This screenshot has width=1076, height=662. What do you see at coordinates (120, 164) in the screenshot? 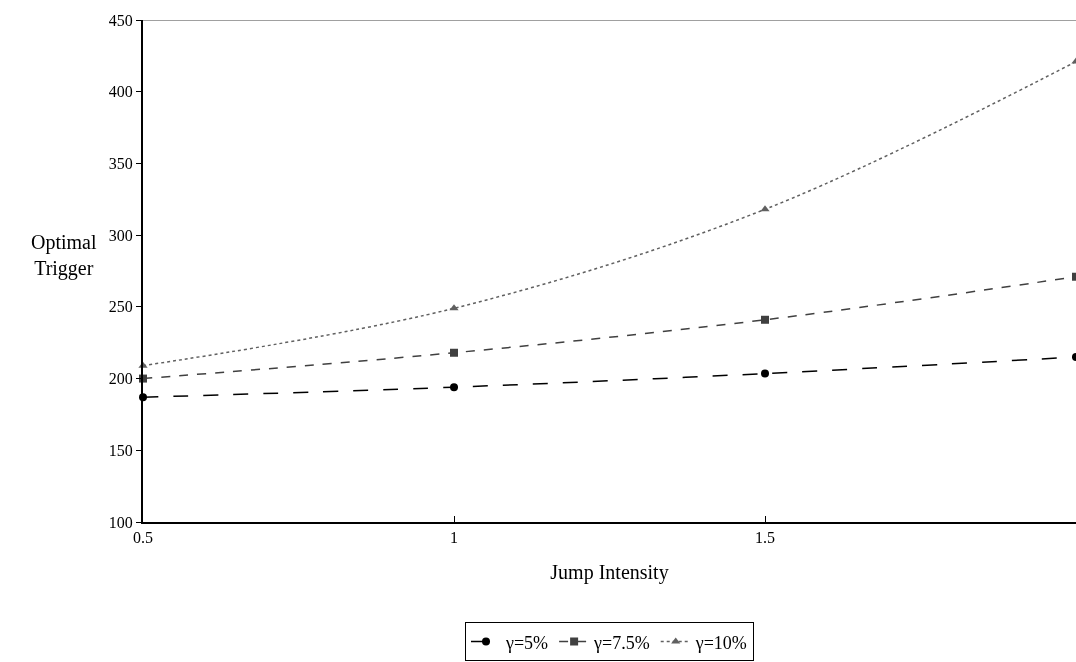
I see `y-tick-label: 350` at bounding box center [120, 164].